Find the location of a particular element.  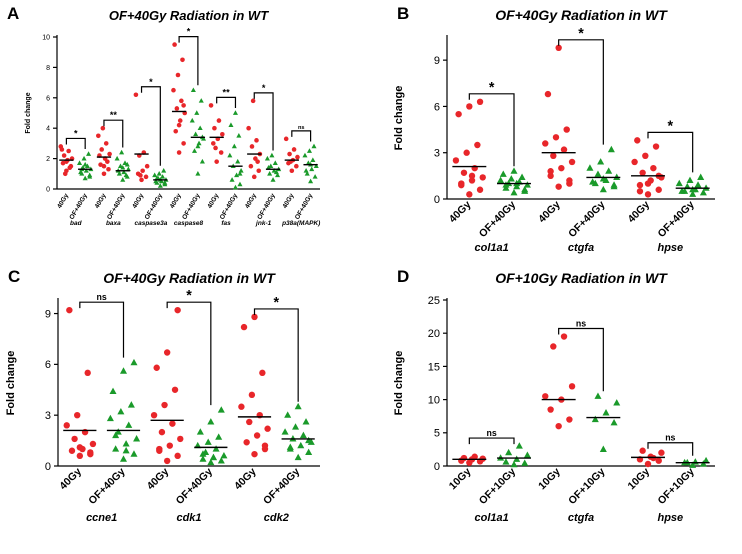

y-tick-label: 15 is located at coordinates (434, 367).